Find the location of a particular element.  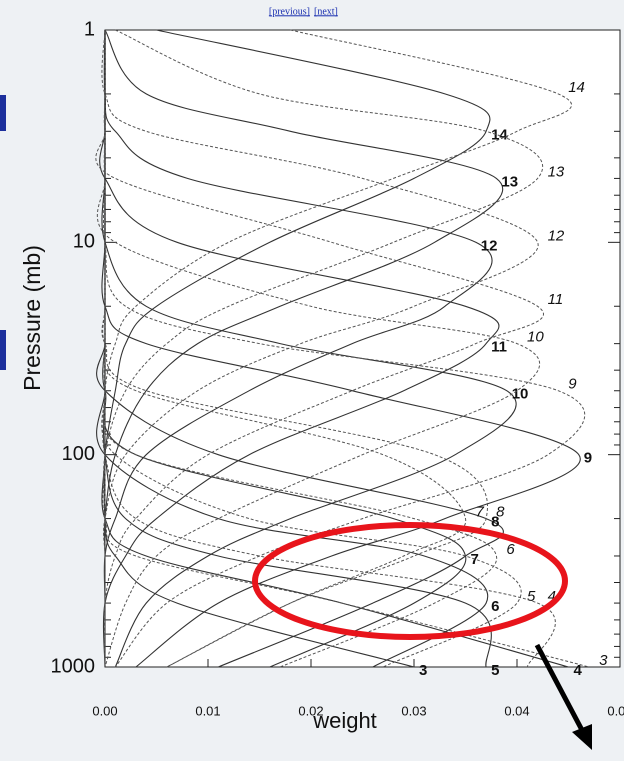

x-tick-label: 0.02 is located at coordinates (310, 710).